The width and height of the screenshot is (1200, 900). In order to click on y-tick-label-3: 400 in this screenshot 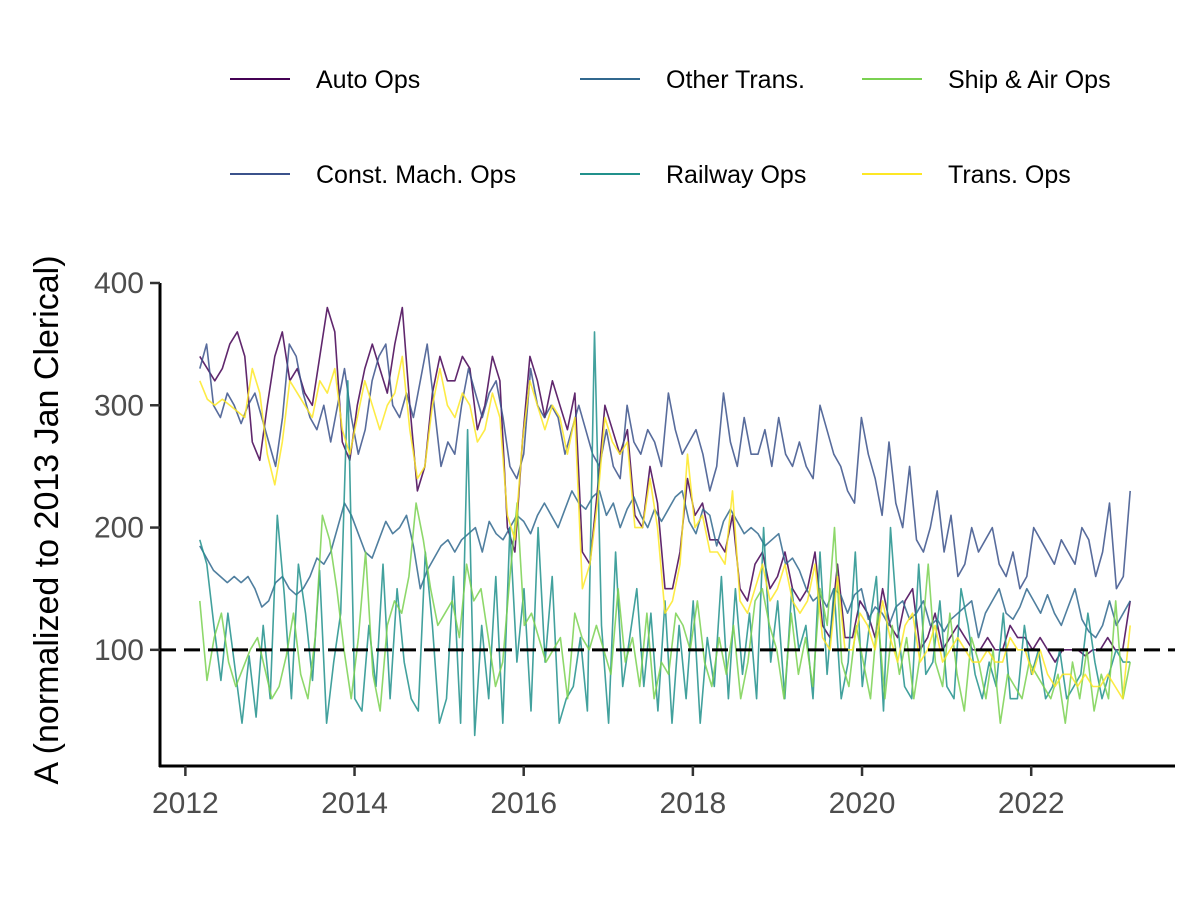, I will do `click(119, 283)`.